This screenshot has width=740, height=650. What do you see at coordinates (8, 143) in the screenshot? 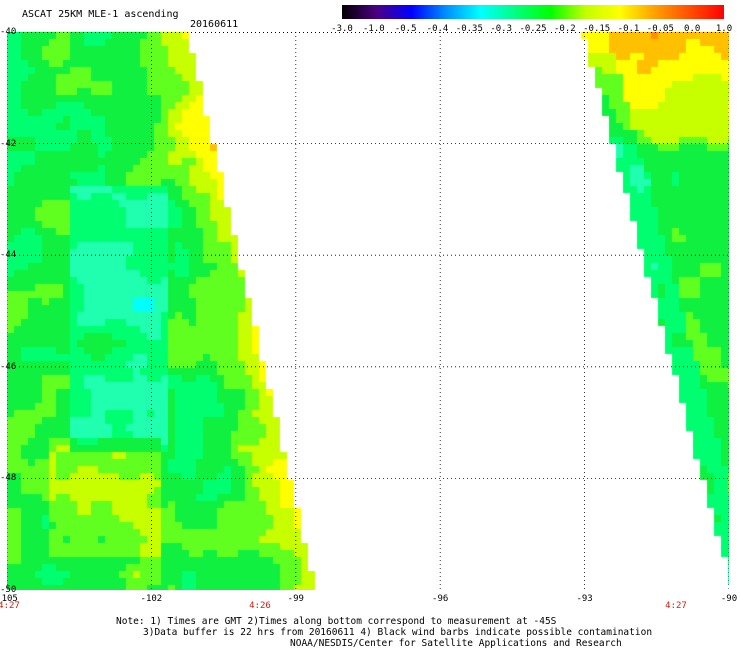
I see `latitude-label: -42` at bounding box center [8, 143].